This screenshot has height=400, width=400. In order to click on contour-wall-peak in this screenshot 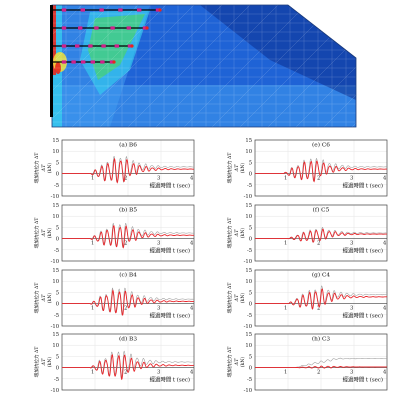, I will do `click(54, 40)`.